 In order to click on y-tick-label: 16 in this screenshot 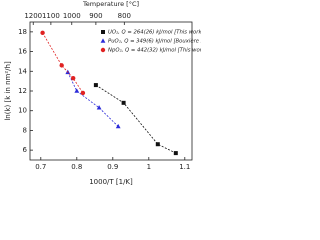, I will do `click(22, 52)`.